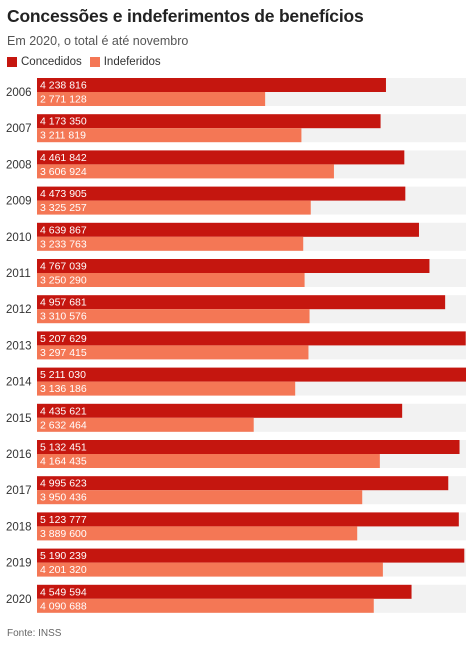 The image size is (474, 645). What do you see at coordinates (51, 62) in the screenshot?
I see `legend-label-concedidos: Concedidos` at bounding box center [51, 62].